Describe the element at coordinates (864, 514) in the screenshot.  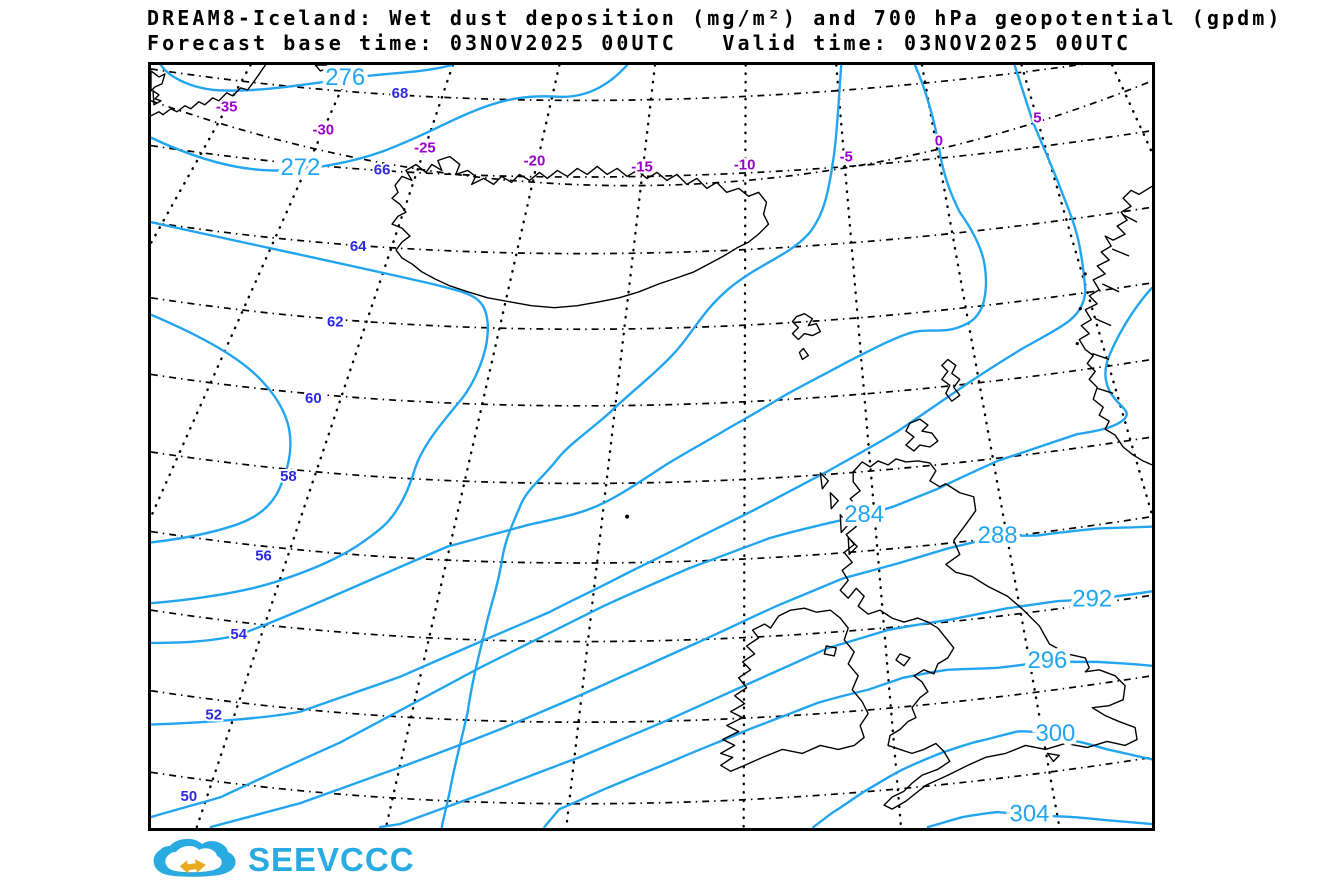
I see `contour-label: 284` at that location.